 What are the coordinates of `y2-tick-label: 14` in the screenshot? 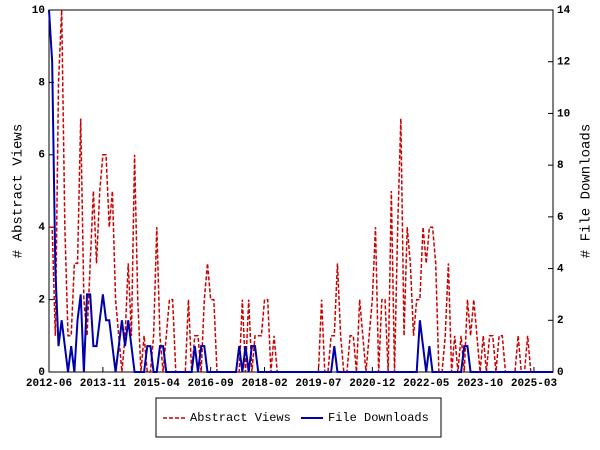 It's located at (564, 11).